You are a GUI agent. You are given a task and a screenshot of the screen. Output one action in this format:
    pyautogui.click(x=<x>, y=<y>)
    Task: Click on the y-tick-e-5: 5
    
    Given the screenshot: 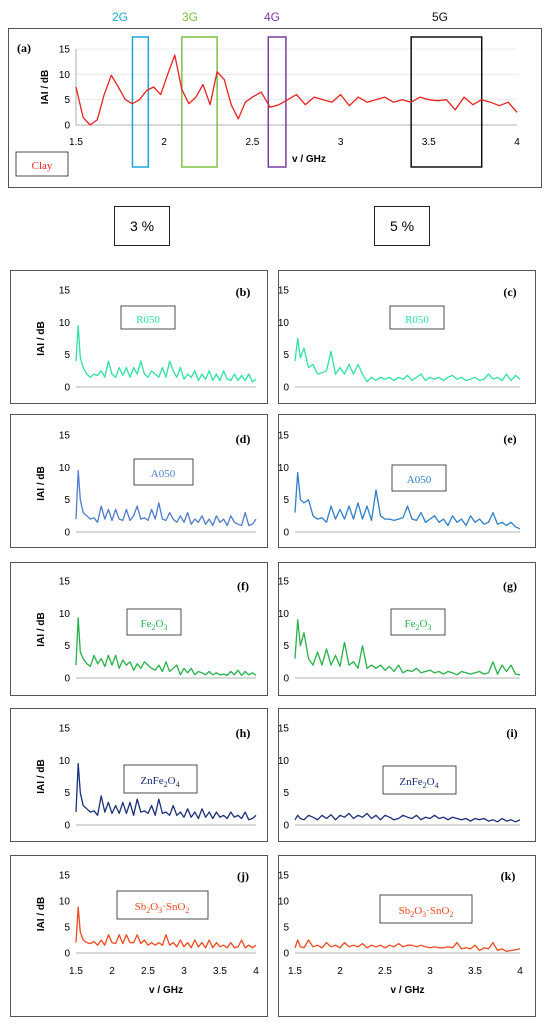 What is the action you would take?
    pyautogui.click(x=286, y=500)
    